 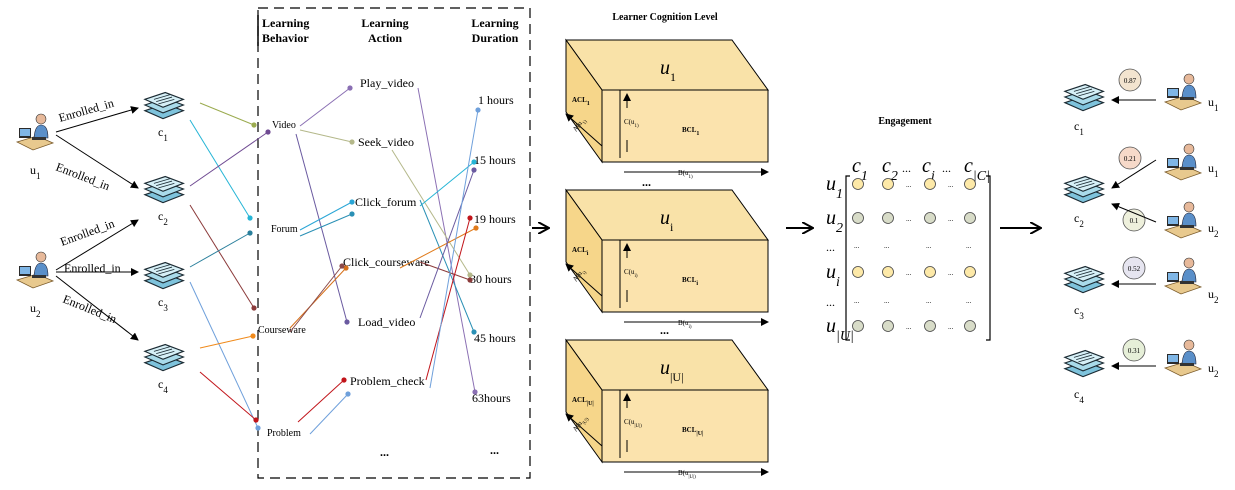 I want to click on result-course-label: c3, so click(x=1079, y=312).